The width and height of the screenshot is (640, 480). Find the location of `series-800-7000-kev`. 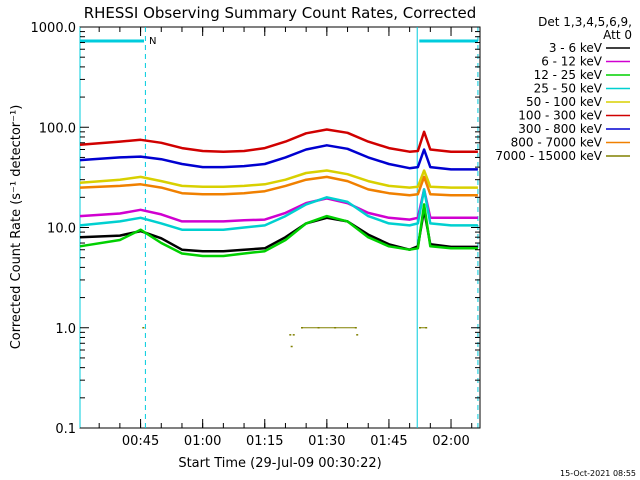

series-800-7000-kev is located at coordinates (278, 186).